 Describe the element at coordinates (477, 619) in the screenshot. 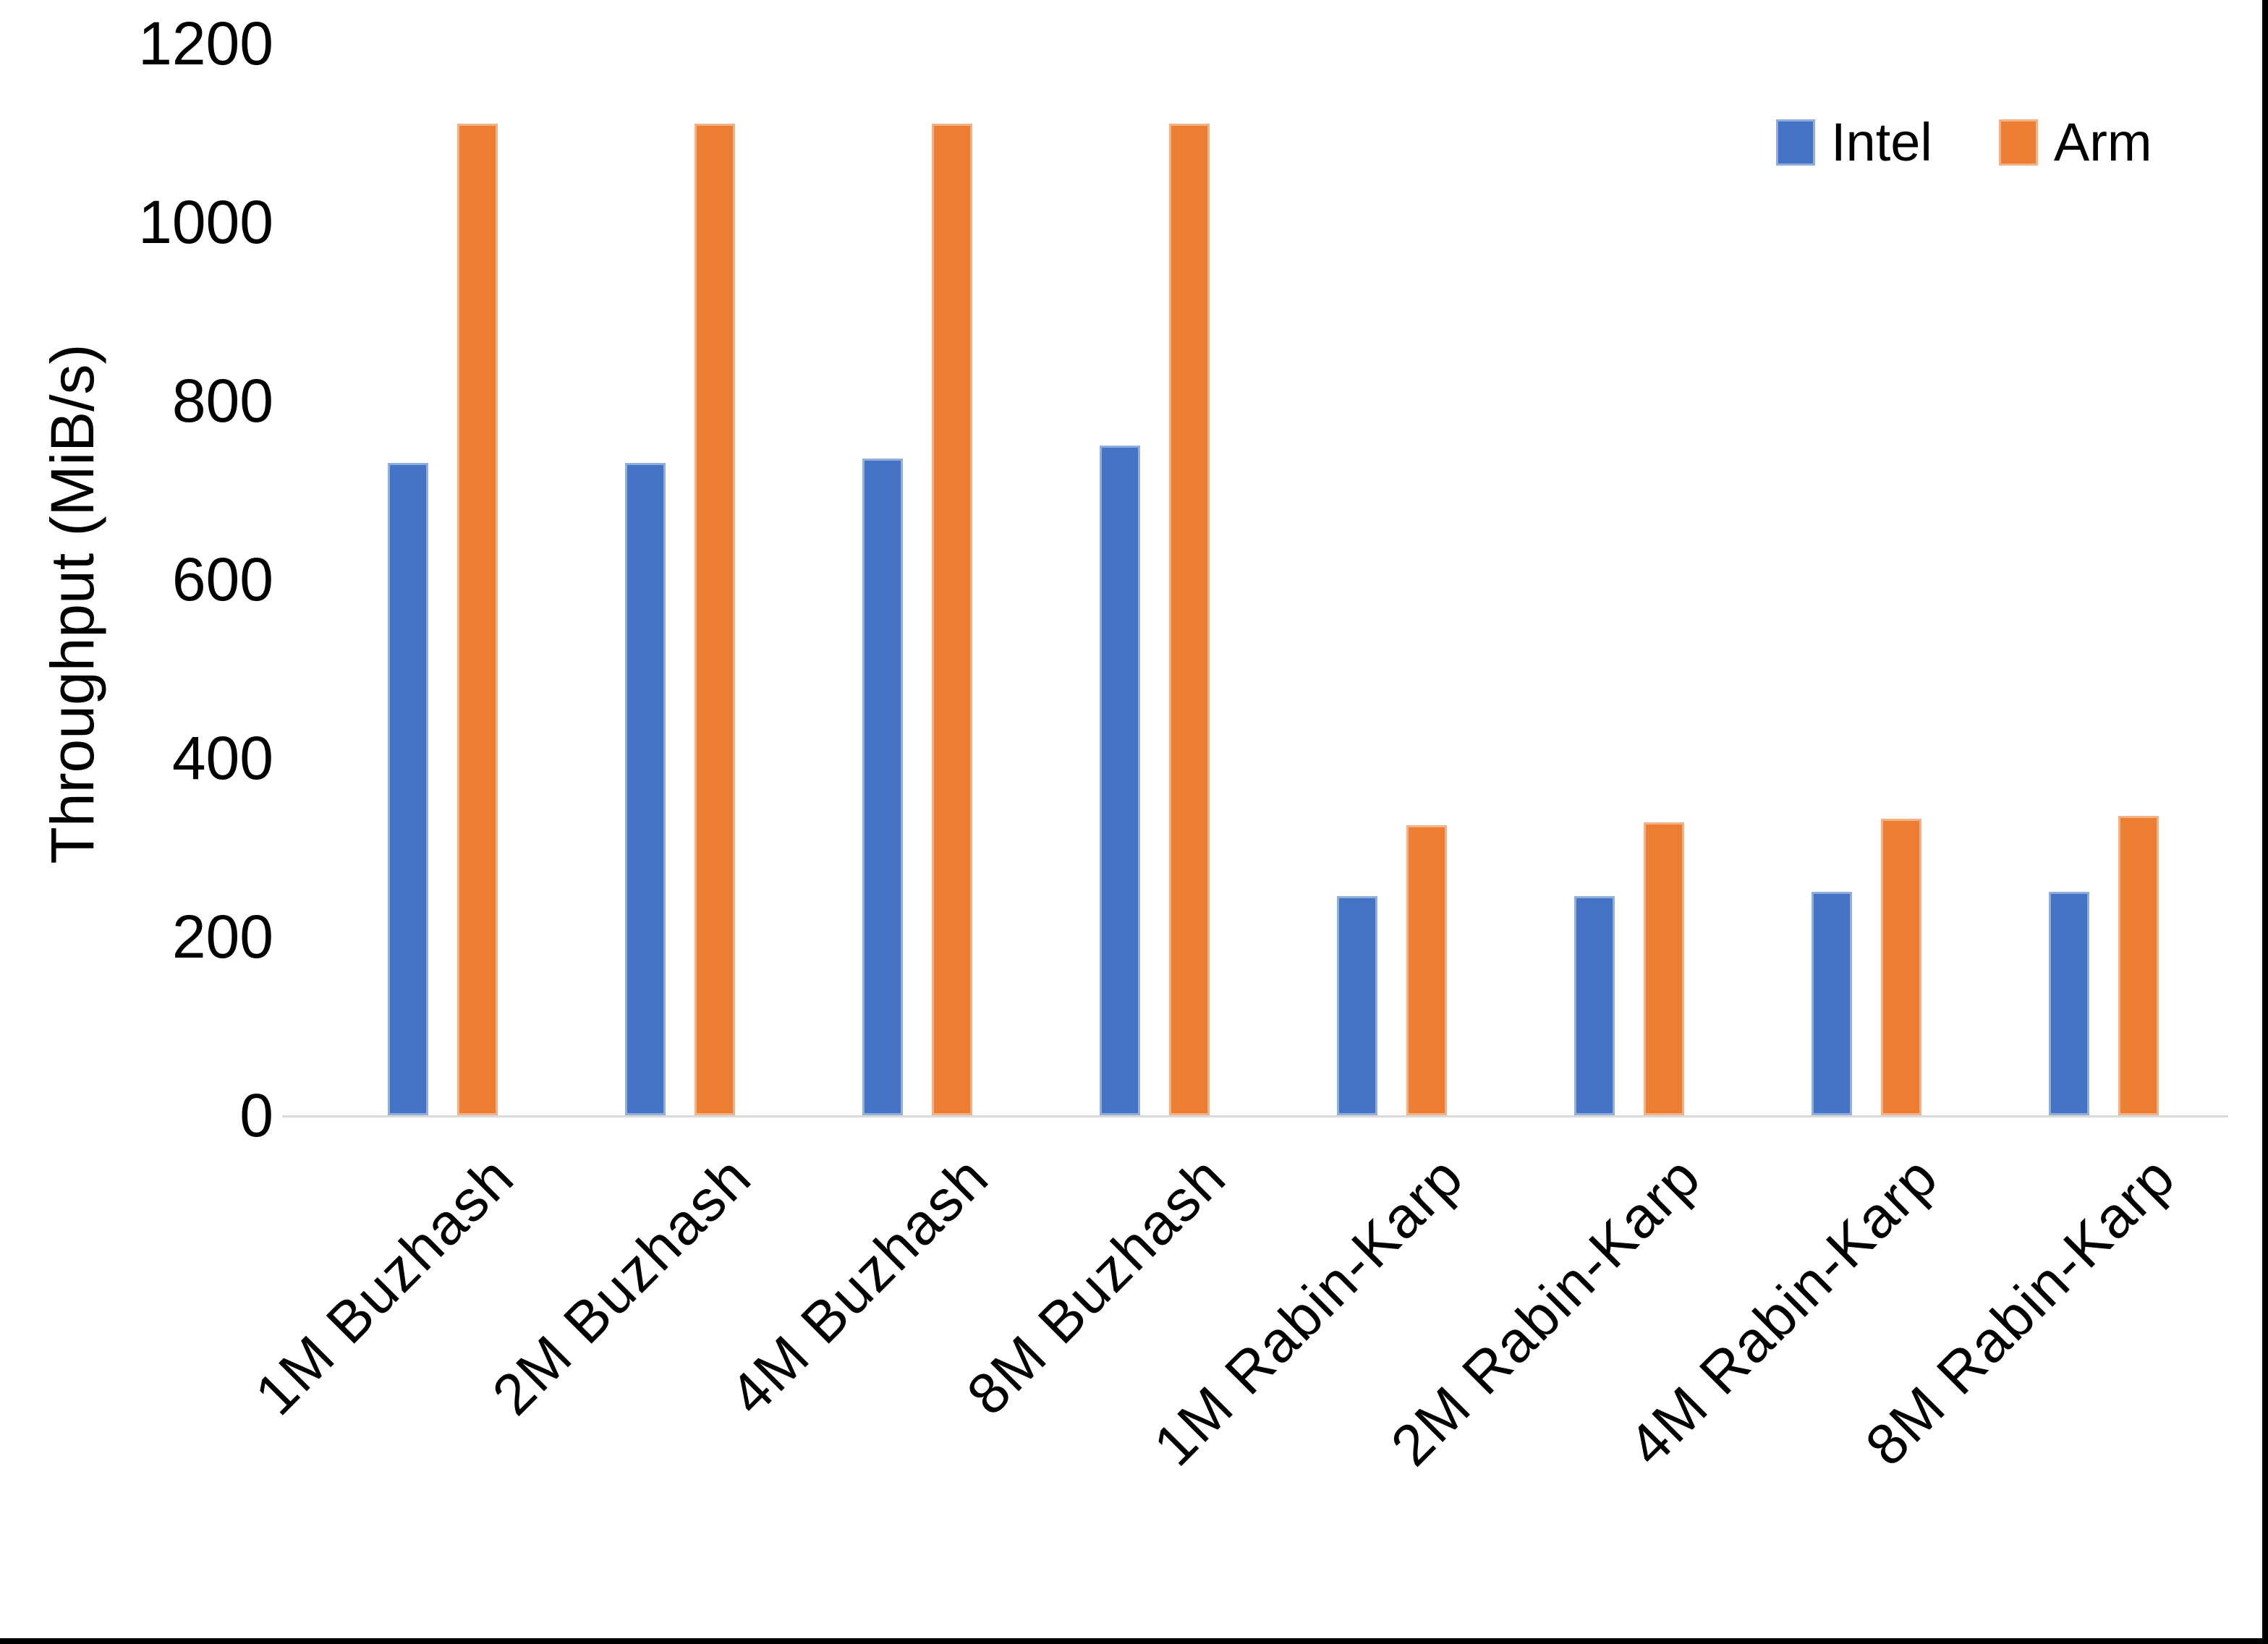

I see `bar-arm-1m-buzhash` at that location.